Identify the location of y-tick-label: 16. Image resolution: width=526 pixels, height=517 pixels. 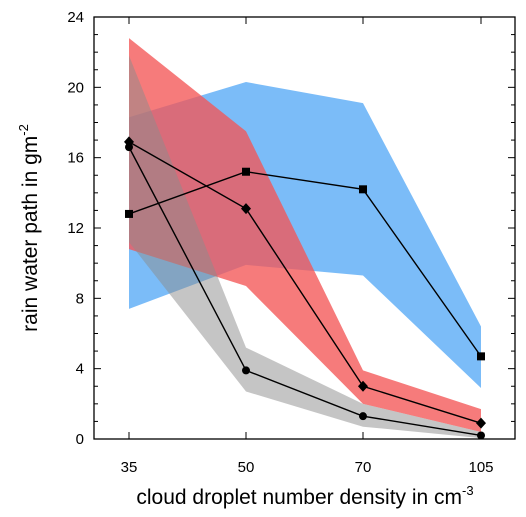
(75, 158).